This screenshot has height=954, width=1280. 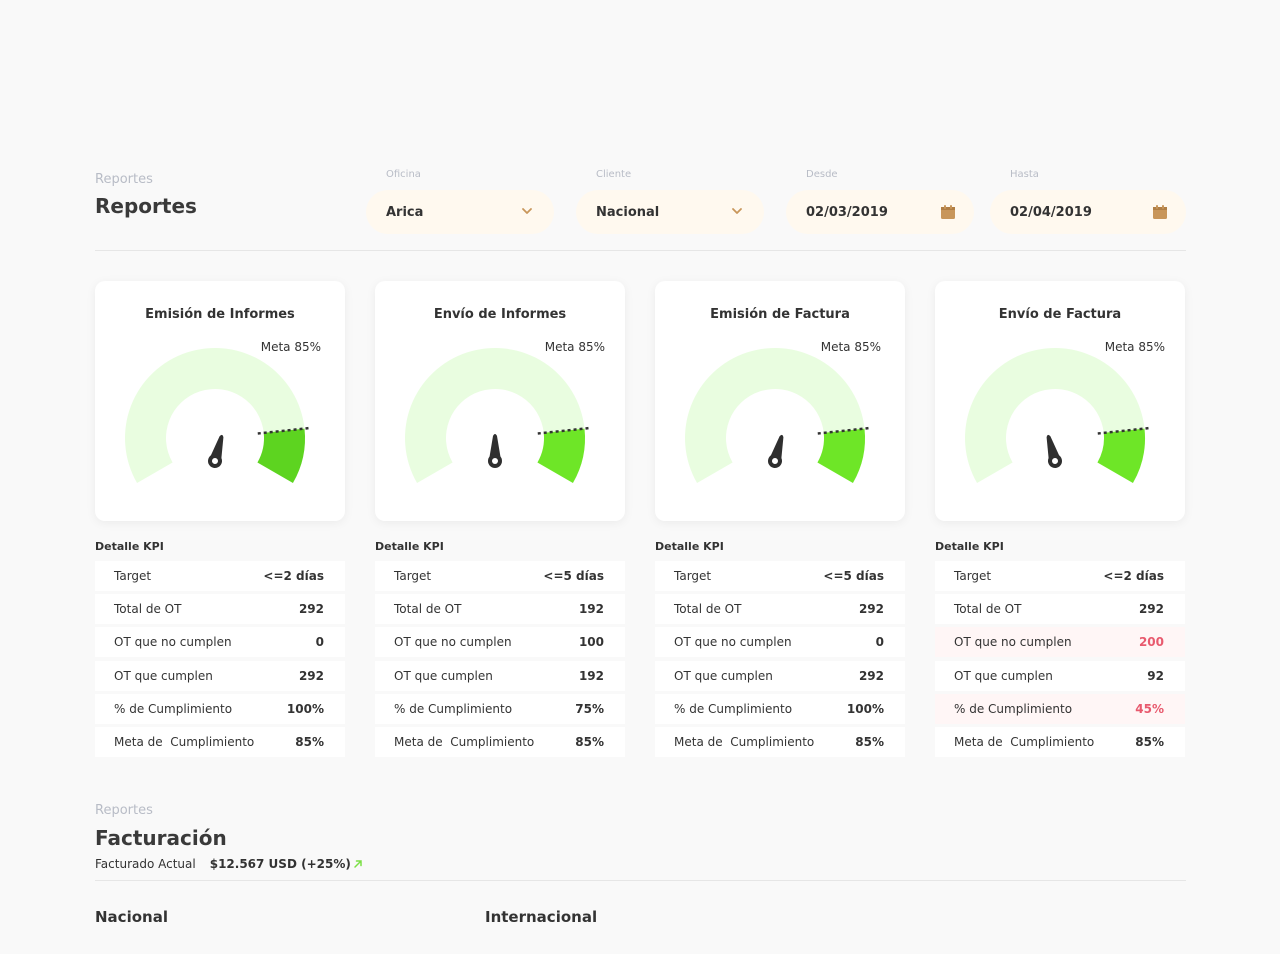 I want to click on desde-date-input: 02/03/2019, so click(x=880, y=212).